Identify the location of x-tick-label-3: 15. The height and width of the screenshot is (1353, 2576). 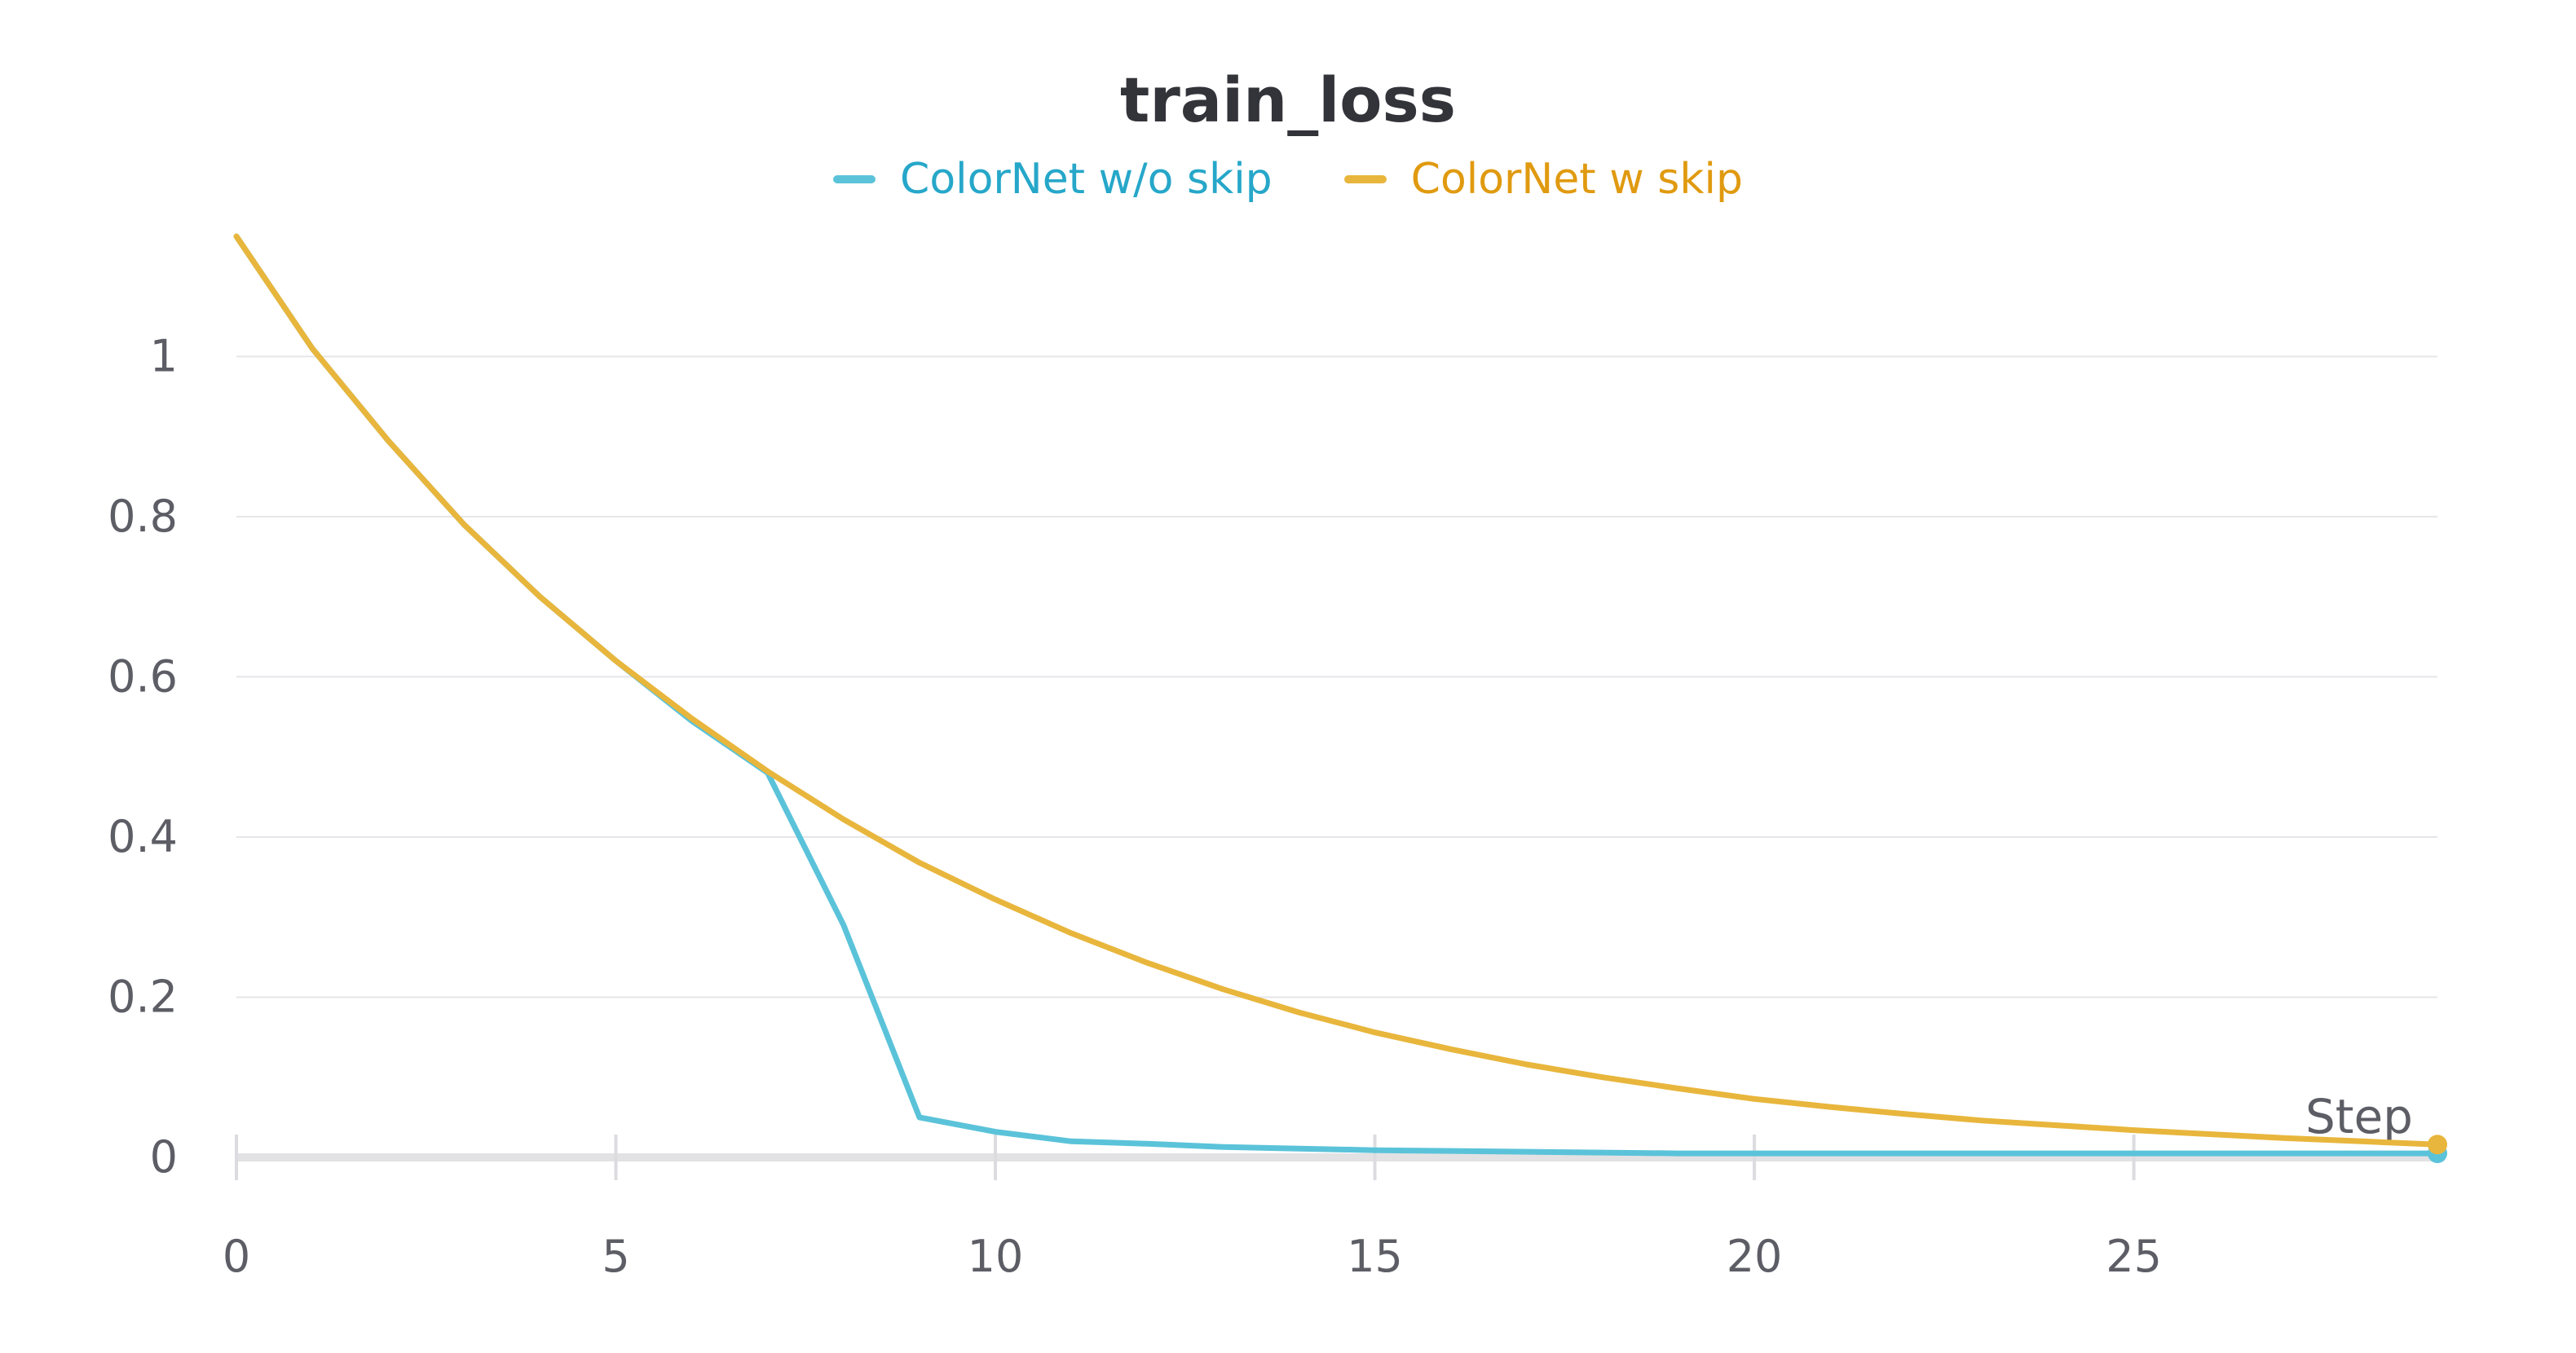
(1375, 1256).